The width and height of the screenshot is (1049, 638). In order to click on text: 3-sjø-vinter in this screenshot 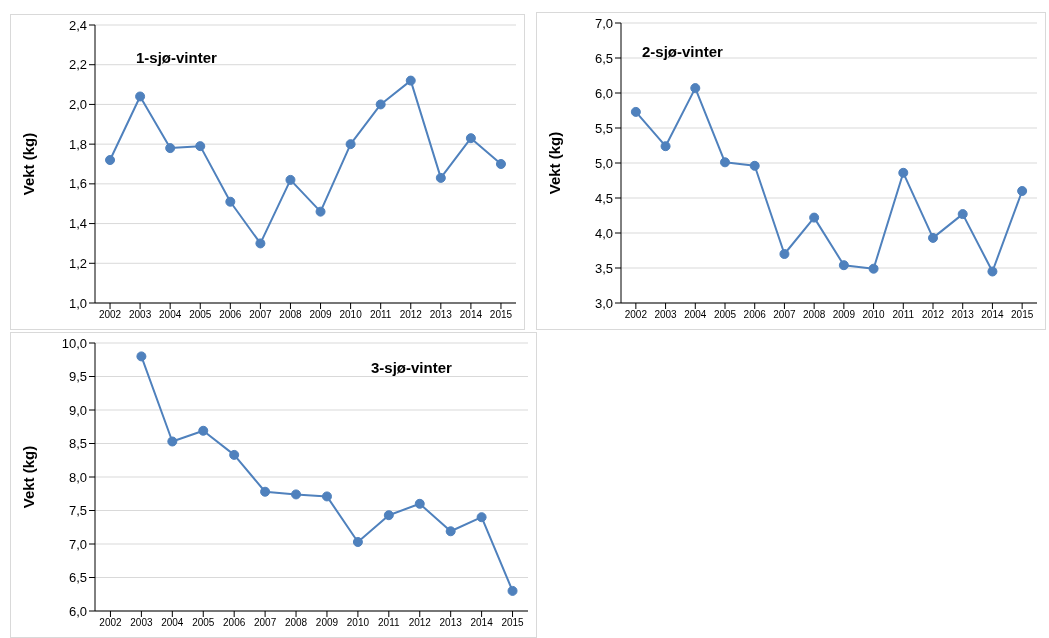, I will do `click(411, 367)`.